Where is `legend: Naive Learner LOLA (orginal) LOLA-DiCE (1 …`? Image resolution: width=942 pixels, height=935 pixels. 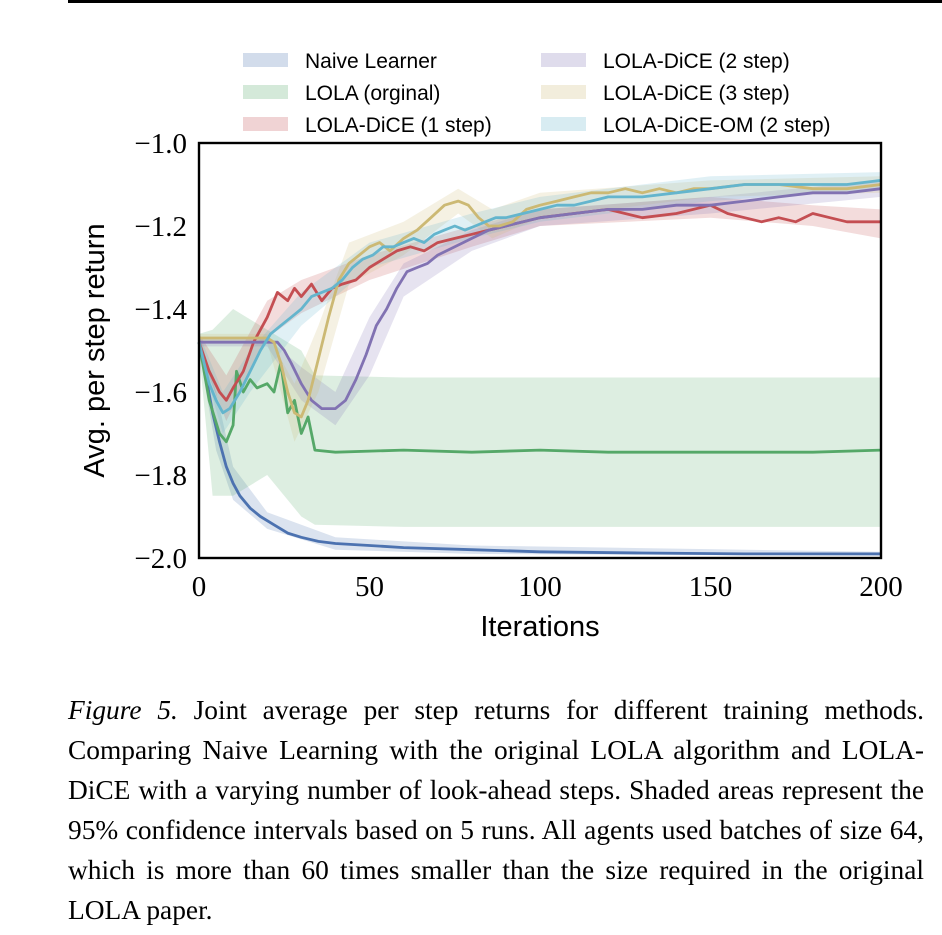
legend: Naive Learner LOLA (orginal) LOLA-DiCE (1 … is located at coordinates (537, 93).